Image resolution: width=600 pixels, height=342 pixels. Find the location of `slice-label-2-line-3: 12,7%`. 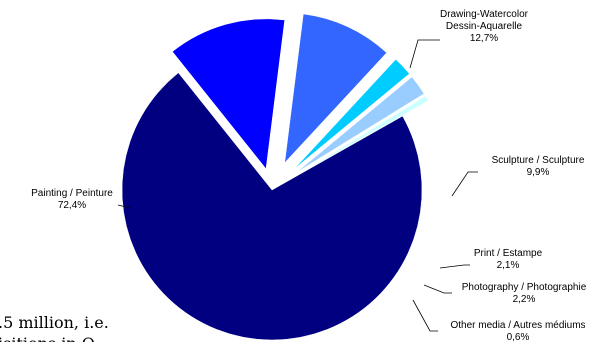

slice-label-2-line-3: 12,7% is located at coordinates (484, 38).